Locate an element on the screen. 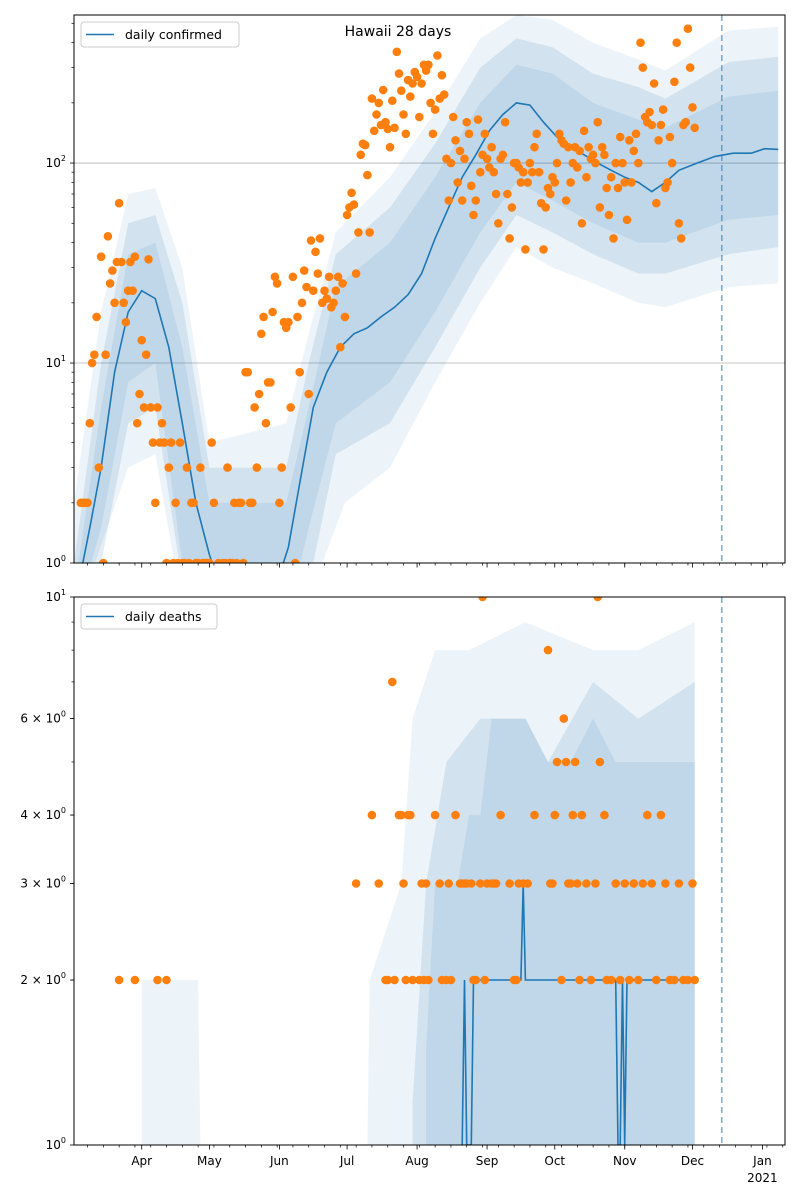 Image resolution: width=800 pixels, height=1204 pixels. confidence-band is located at coordinates (560, 931).